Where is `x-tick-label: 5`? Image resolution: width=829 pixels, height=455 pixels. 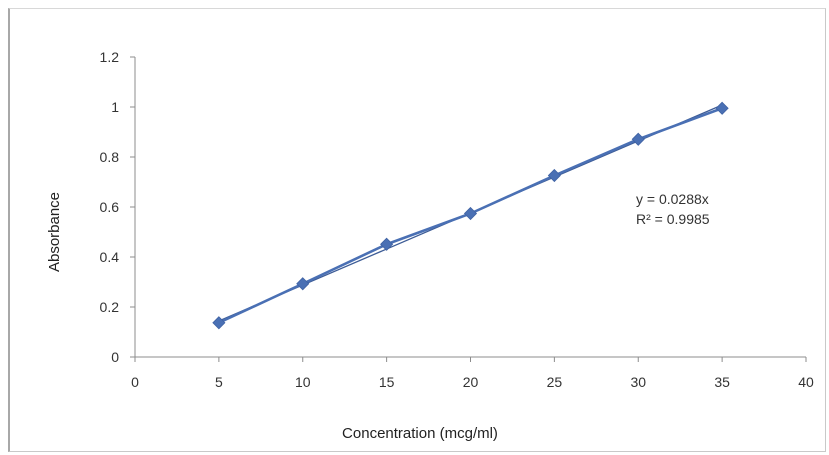
x-tick-label: 5 is located at coordinates (219, 382).